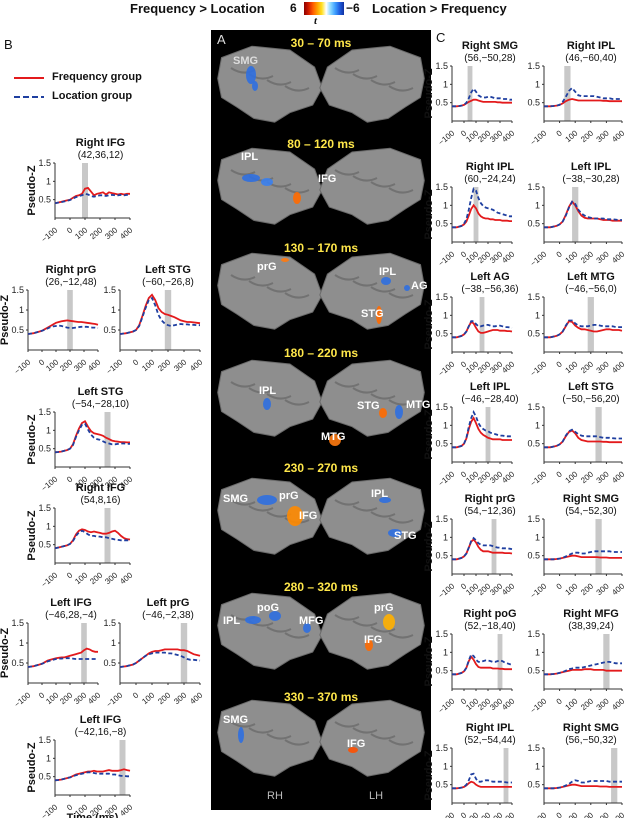 Image resolution: width=640 pixels, height=818 pixels. I want to click on chart-title: Left IPL, so click(490, 387).